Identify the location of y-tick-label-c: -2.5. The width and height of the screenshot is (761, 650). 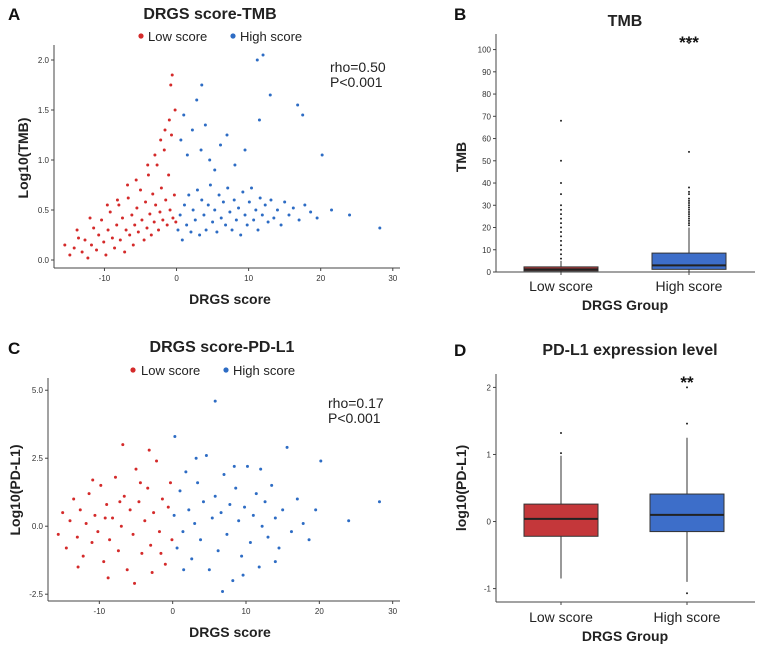
(36, 594).